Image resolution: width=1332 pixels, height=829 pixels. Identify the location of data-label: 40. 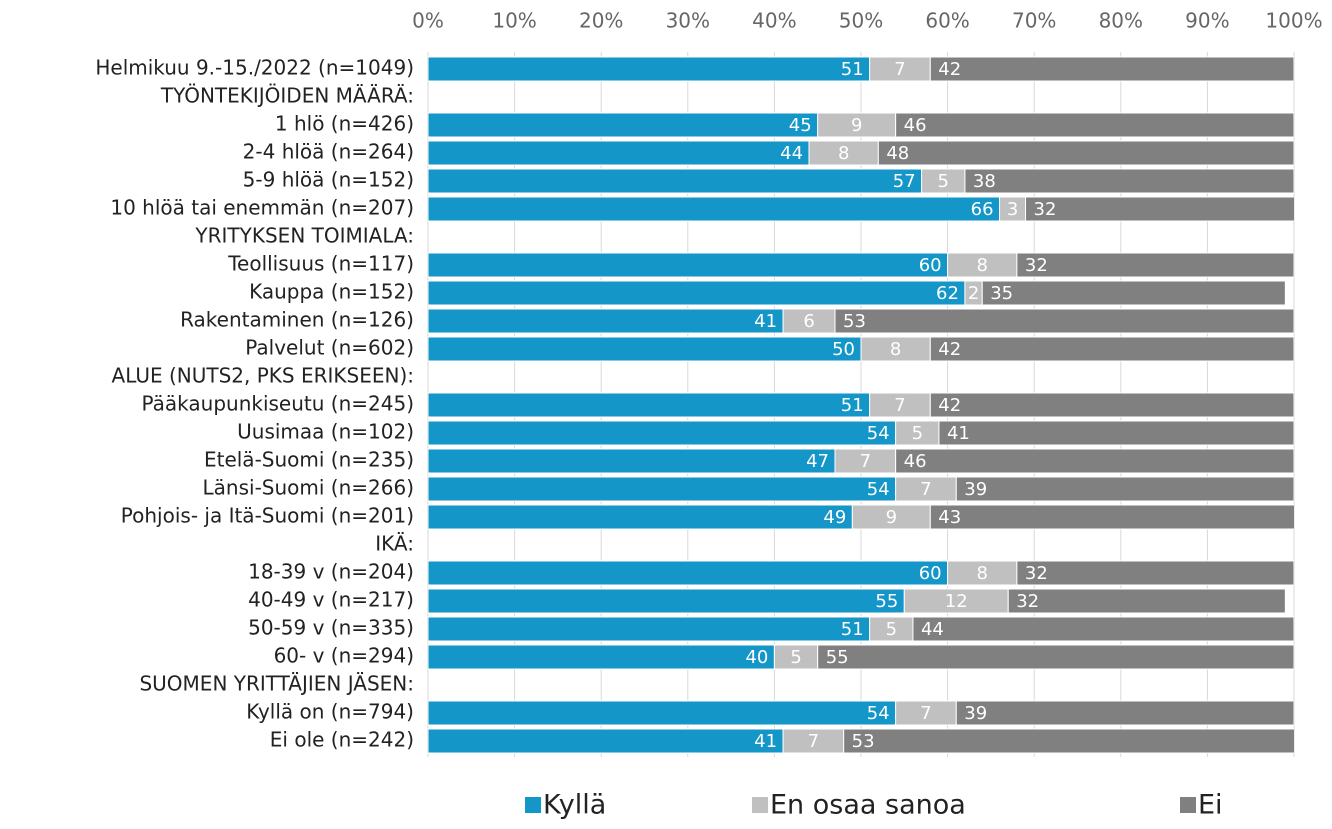
(756, 657).